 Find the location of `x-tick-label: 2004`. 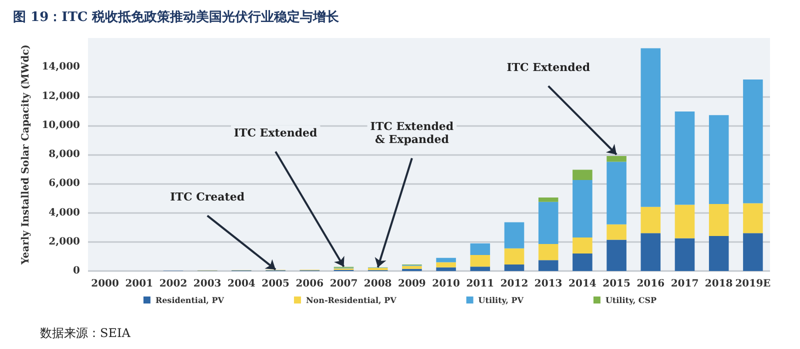

x-tick-label: 2004 is located at coordinates (242, 284).